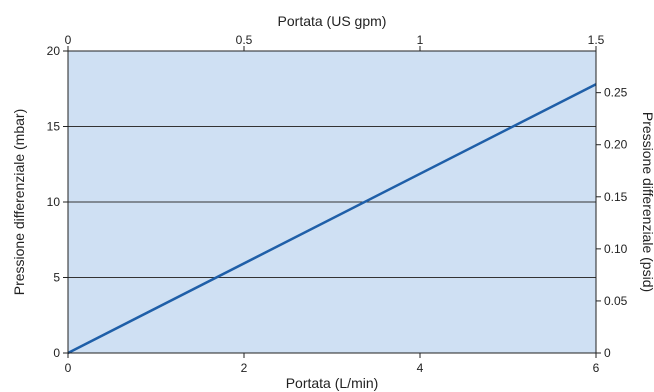 This screenshot has width=654, height=392. Describe the element at coordinates (244, 368) in the screenshot. I see `x-bottom-tick-label-2: 2` at that location.